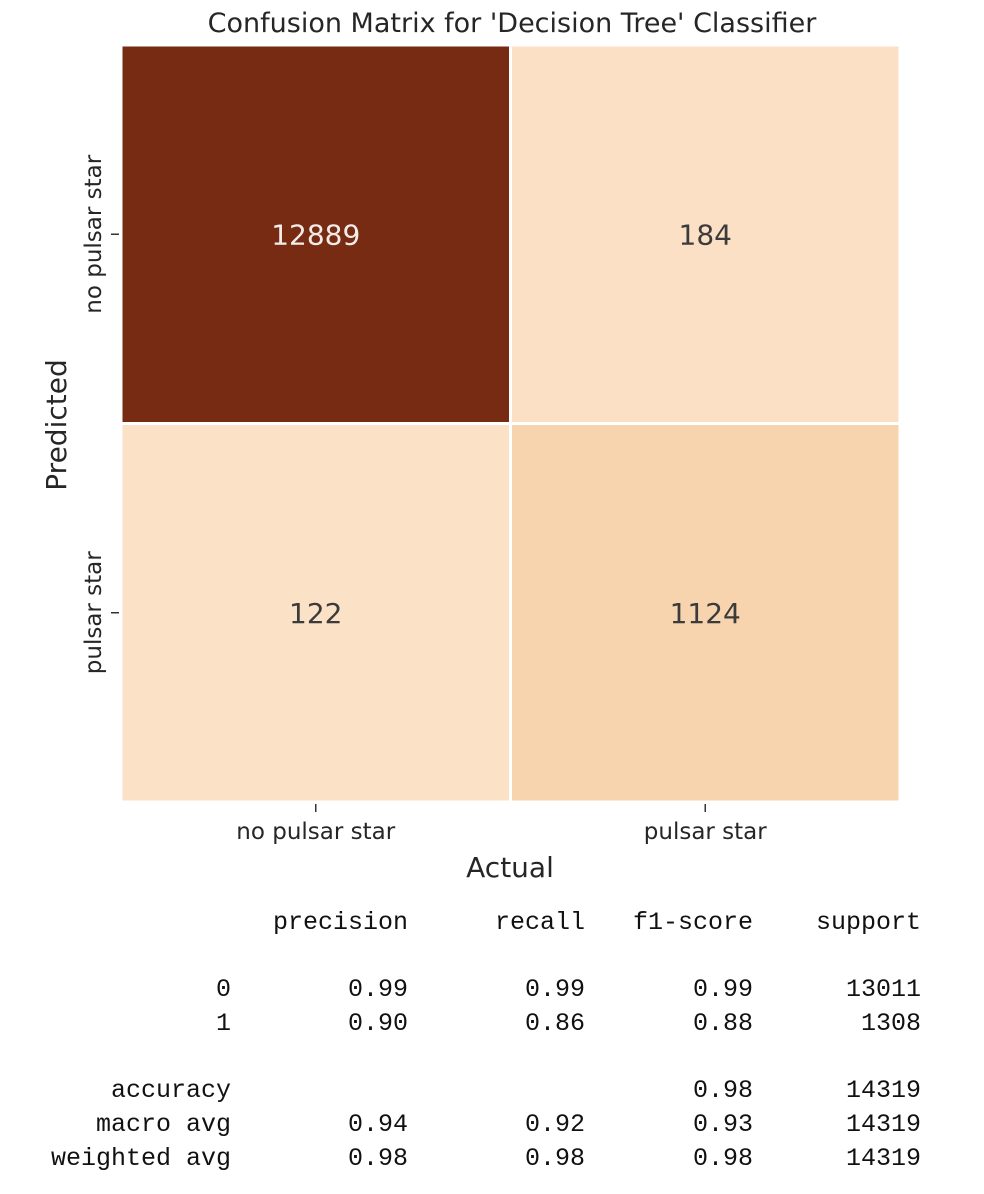 This screenshot has width=984, height=1194. I want to click on cell-value-label: 1124, so click(705, 613).